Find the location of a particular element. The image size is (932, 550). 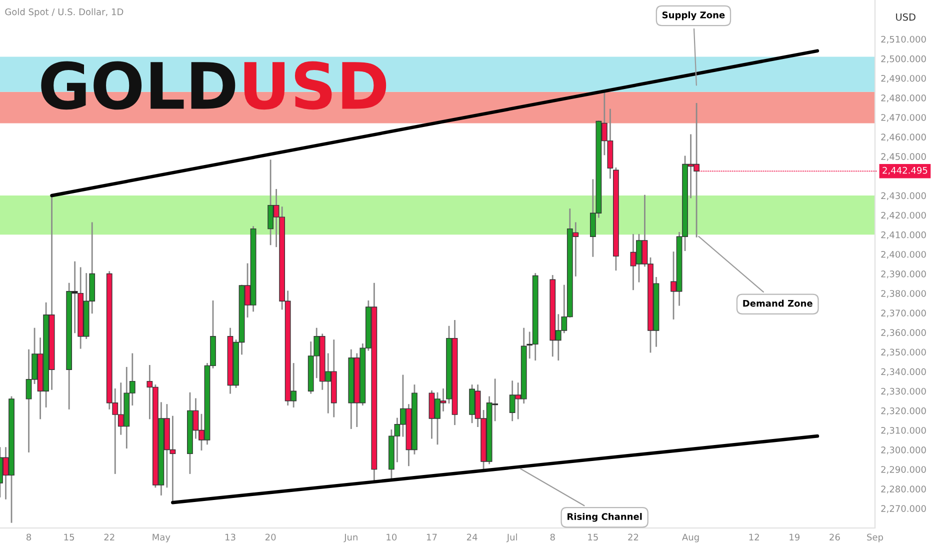

annotation: USD is located at coordinates (315, 85).